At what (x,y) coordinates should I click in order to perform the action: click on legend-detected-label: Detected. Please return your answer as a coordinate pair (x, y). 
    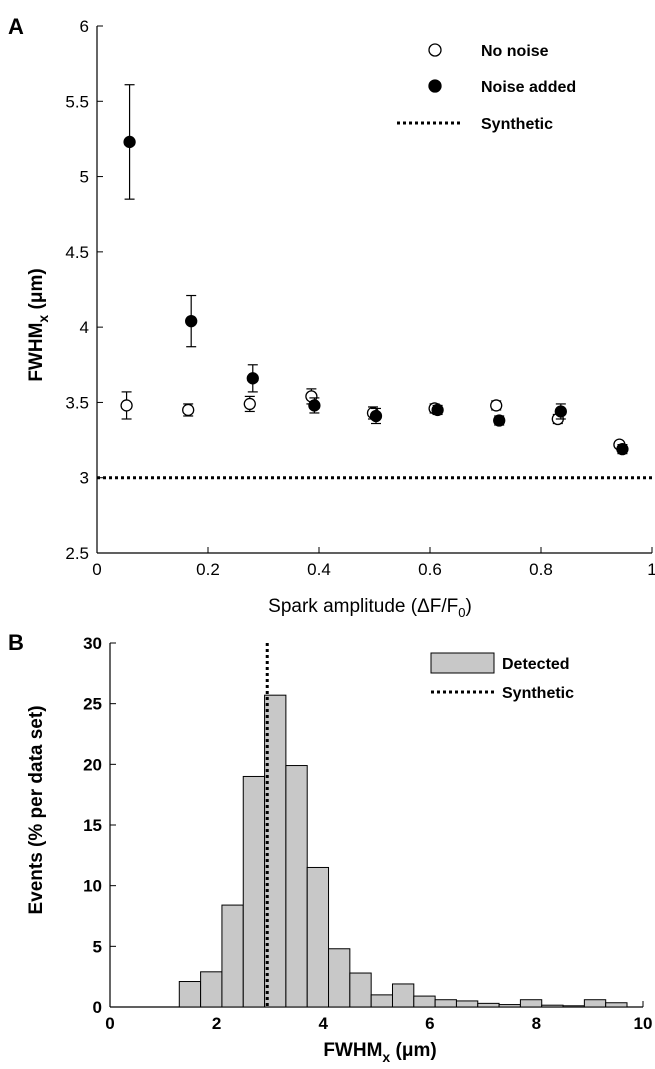
    Looking at the image, I should click on (536, 664).